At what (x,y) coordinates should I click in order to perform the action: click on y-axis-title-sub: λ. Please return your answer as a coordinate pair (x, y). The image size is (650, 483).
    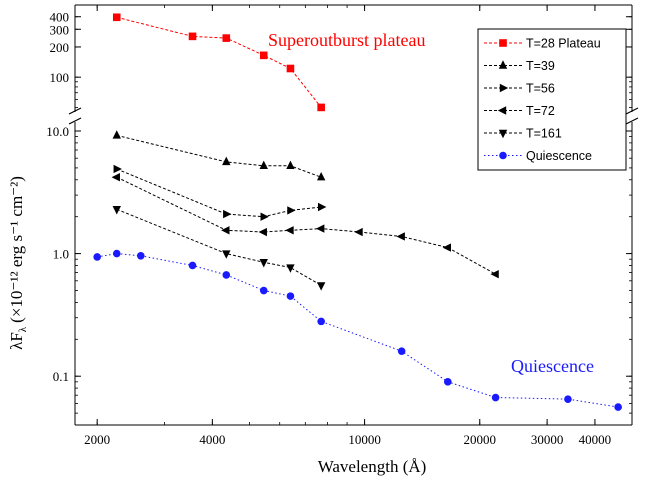
    Looking at the image, I should click on (23, 329).